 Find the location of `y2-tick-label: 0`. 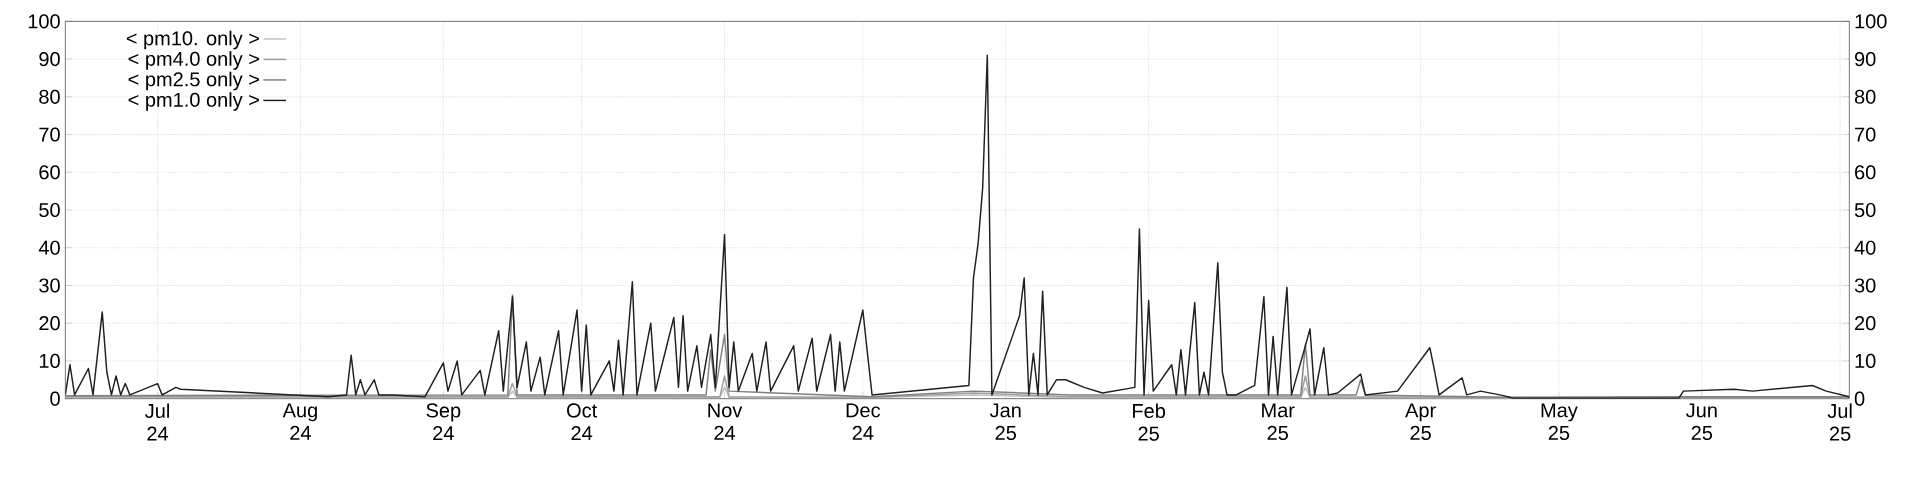

y2-tick-label: 0 is located at coordinates (1859, 398).